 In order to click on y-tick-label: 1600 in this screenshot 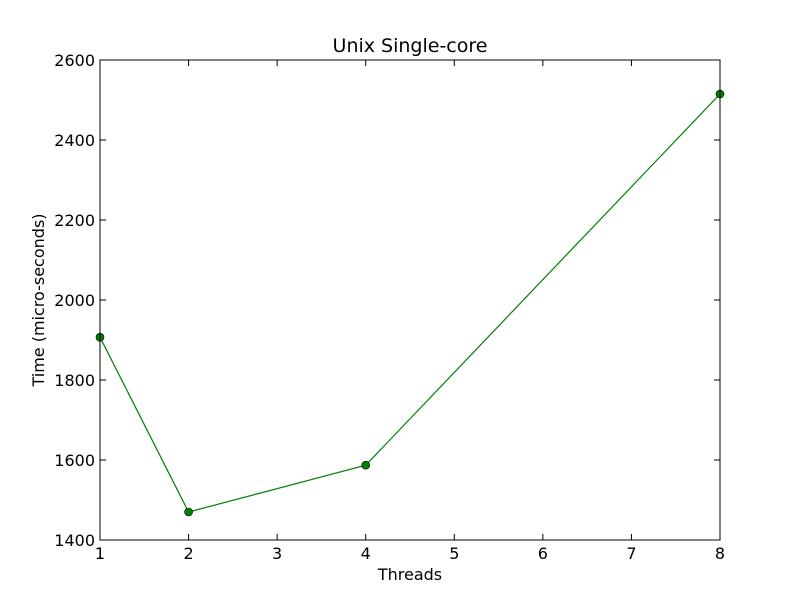, I will do `click(74, 460)`.